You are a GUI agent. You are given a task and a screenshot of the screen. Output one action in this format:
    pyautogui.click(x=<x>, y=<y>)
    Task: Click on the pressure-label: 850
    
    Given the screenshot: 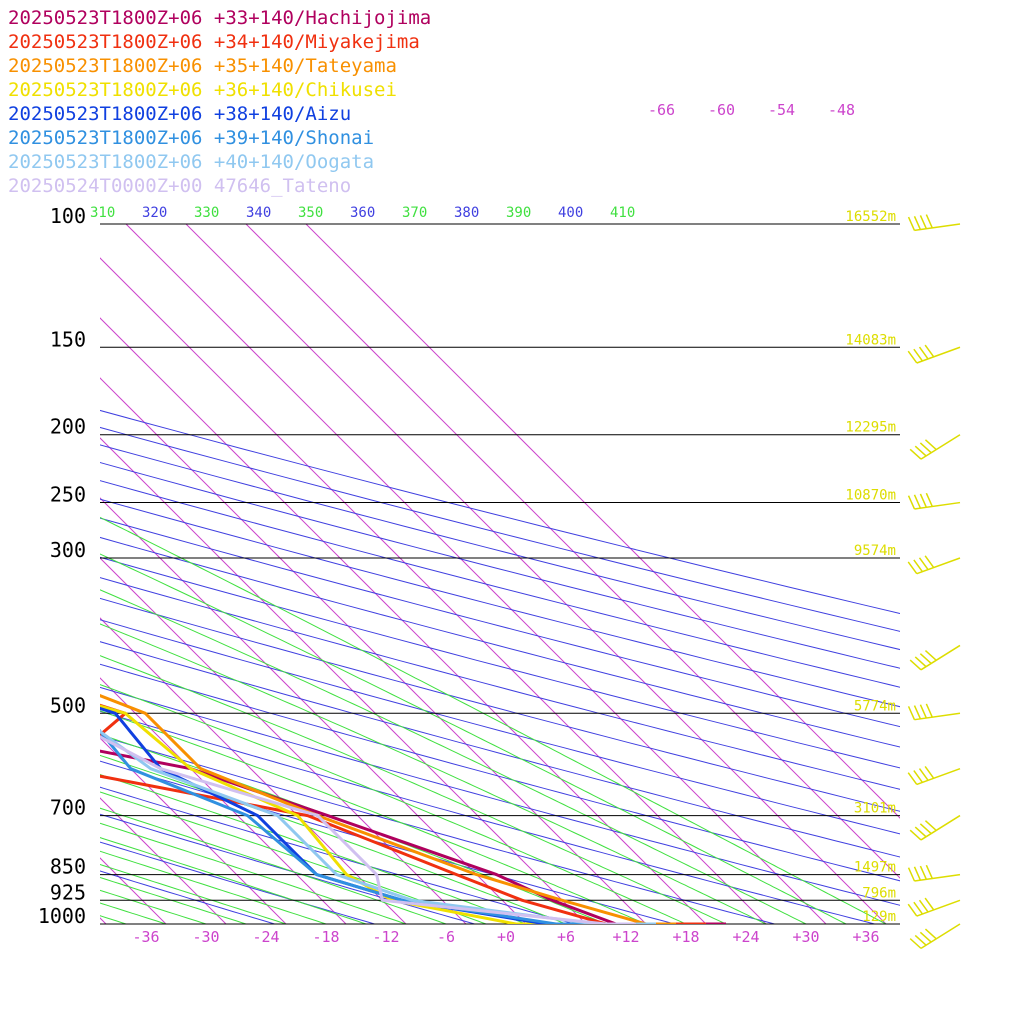 What is the action you would take?
    pyautogui.click(x=68, y=867)
    